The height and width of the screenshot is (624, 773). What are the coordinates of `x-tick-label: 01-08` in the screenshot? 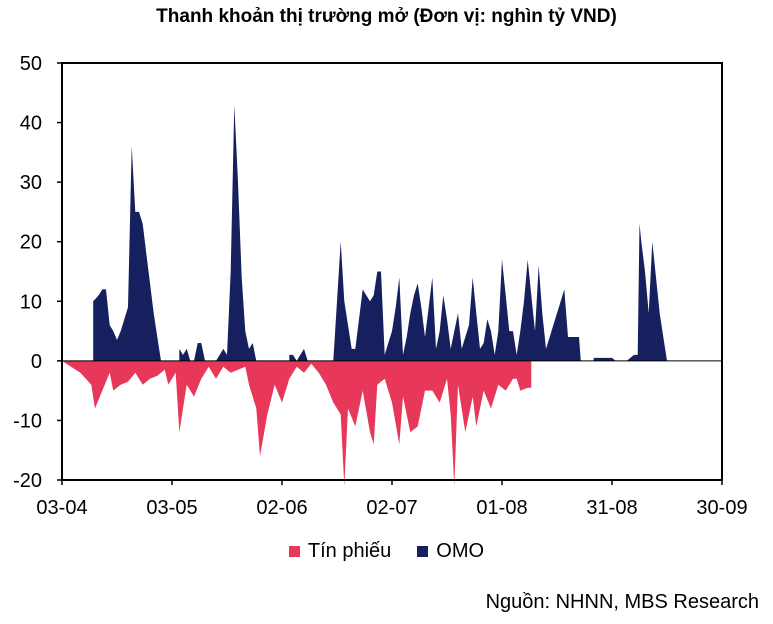 It's located at (501, 508).